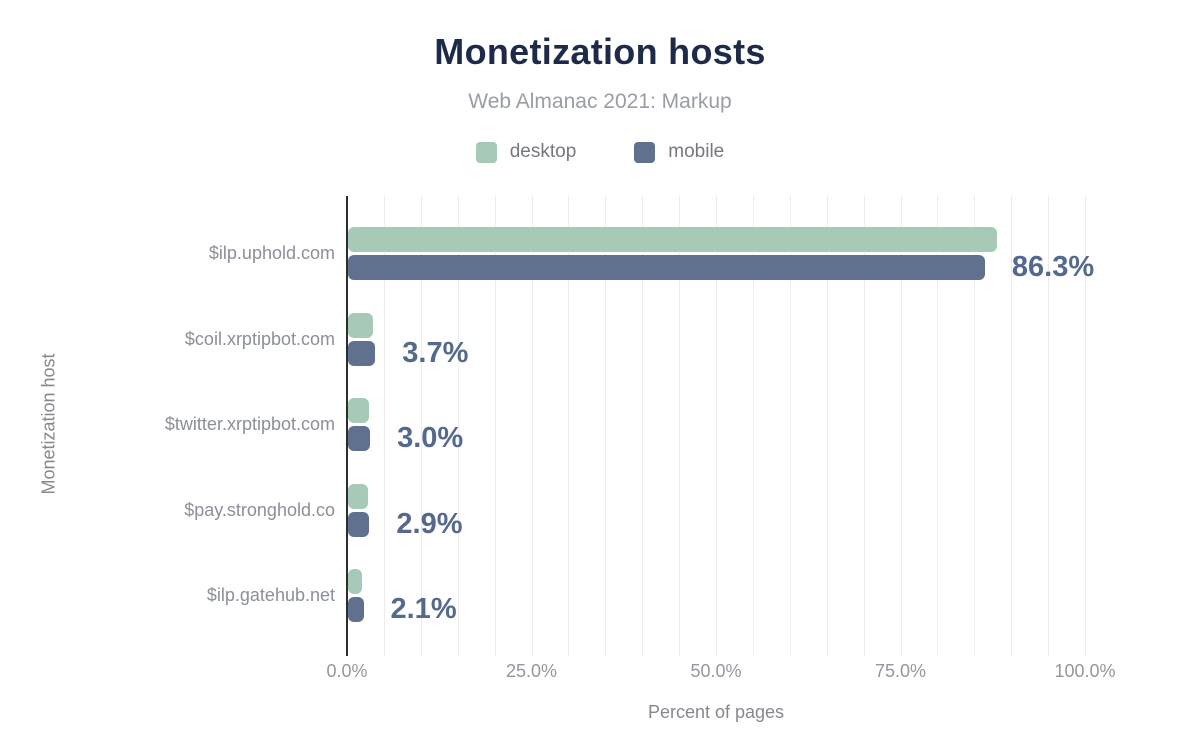 This screenshot has width=1200, height=742. I want to click on x-tick-label: 25.0%, so click(531, 671).